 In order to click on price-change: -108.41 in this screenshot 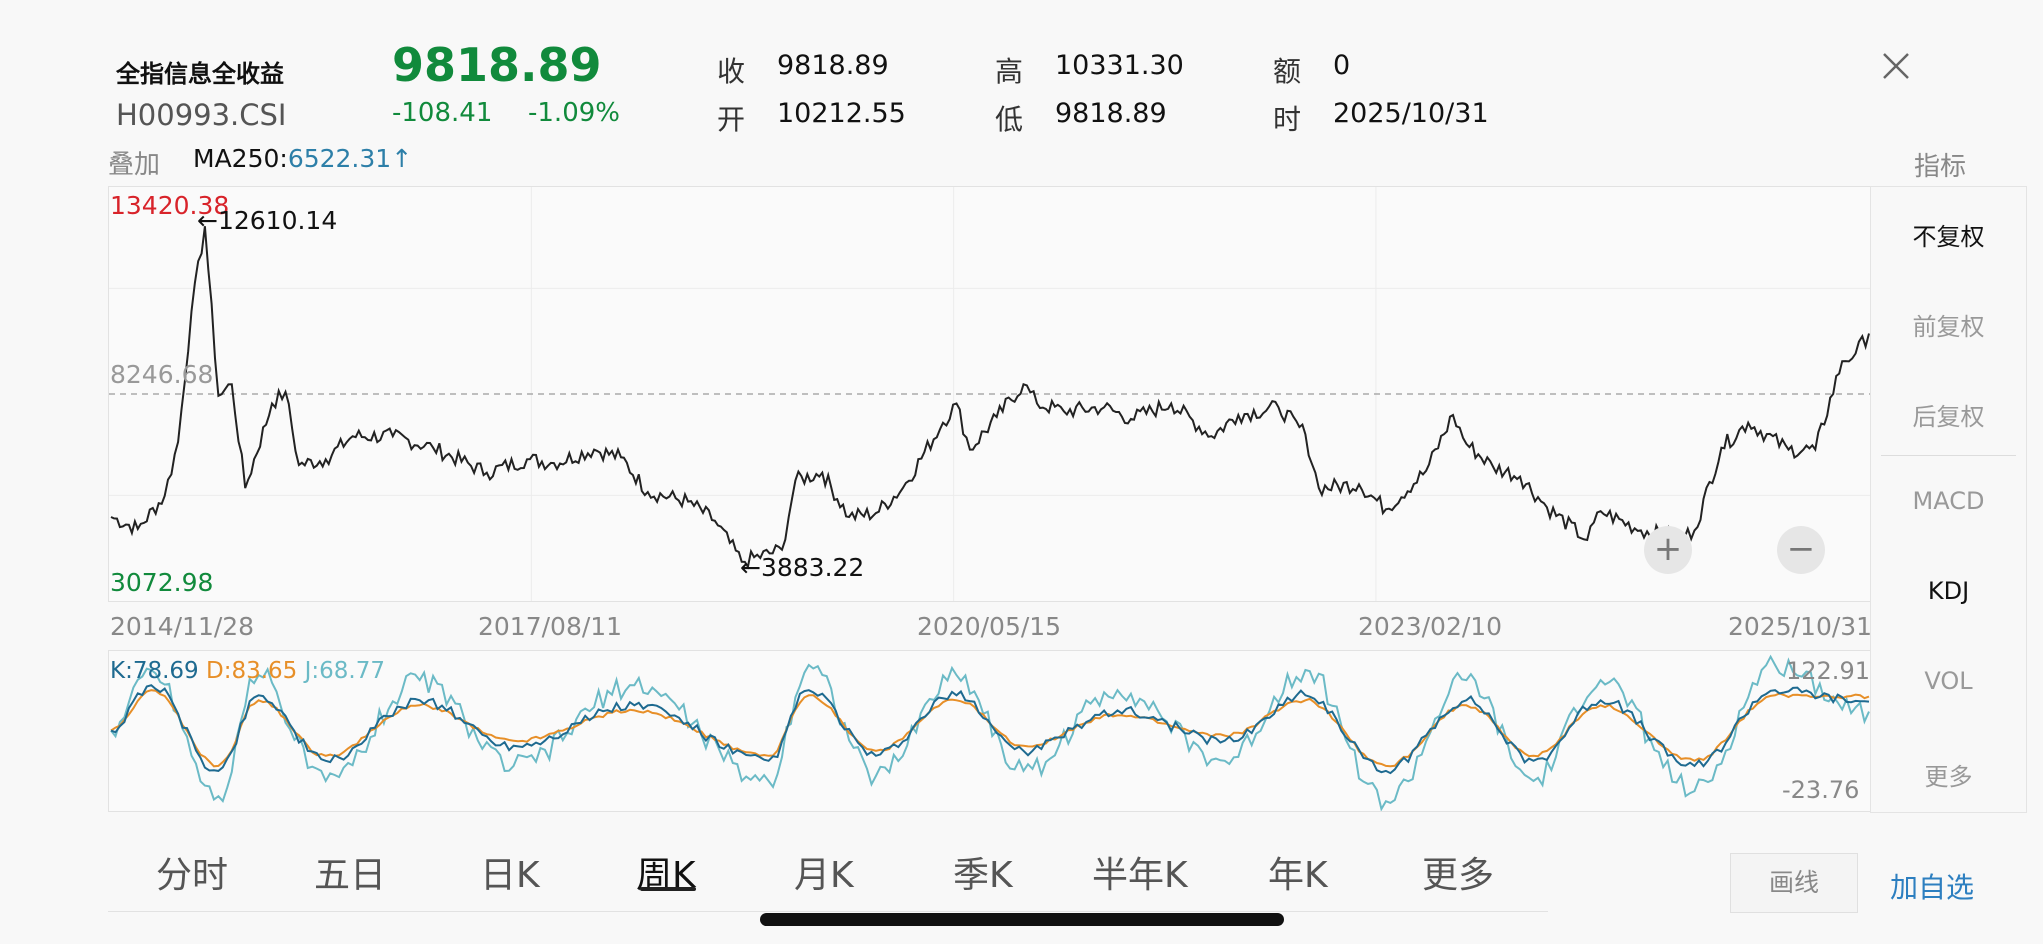, I will do `click(442, 113)`.